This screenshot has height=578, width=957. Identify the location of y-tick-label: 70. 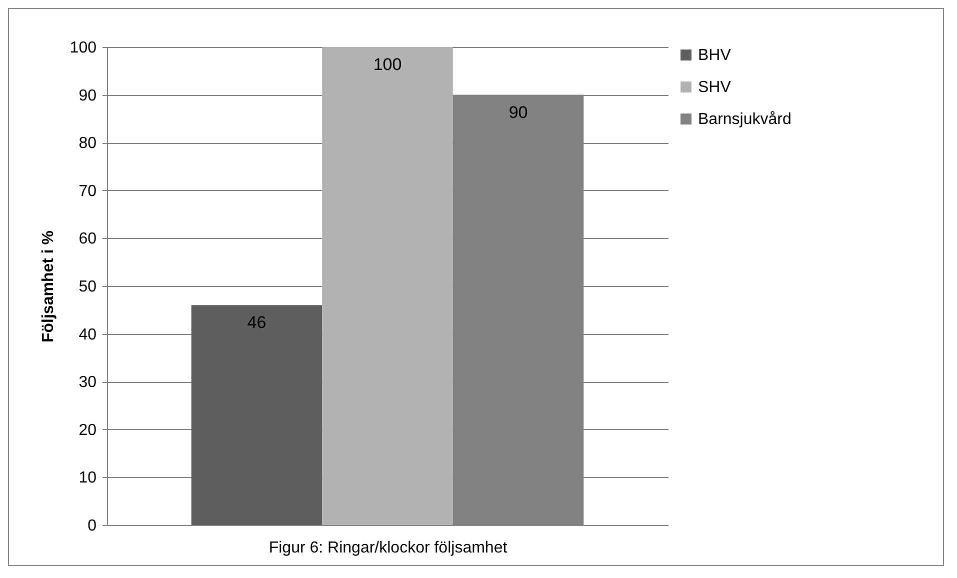
(87, 191).